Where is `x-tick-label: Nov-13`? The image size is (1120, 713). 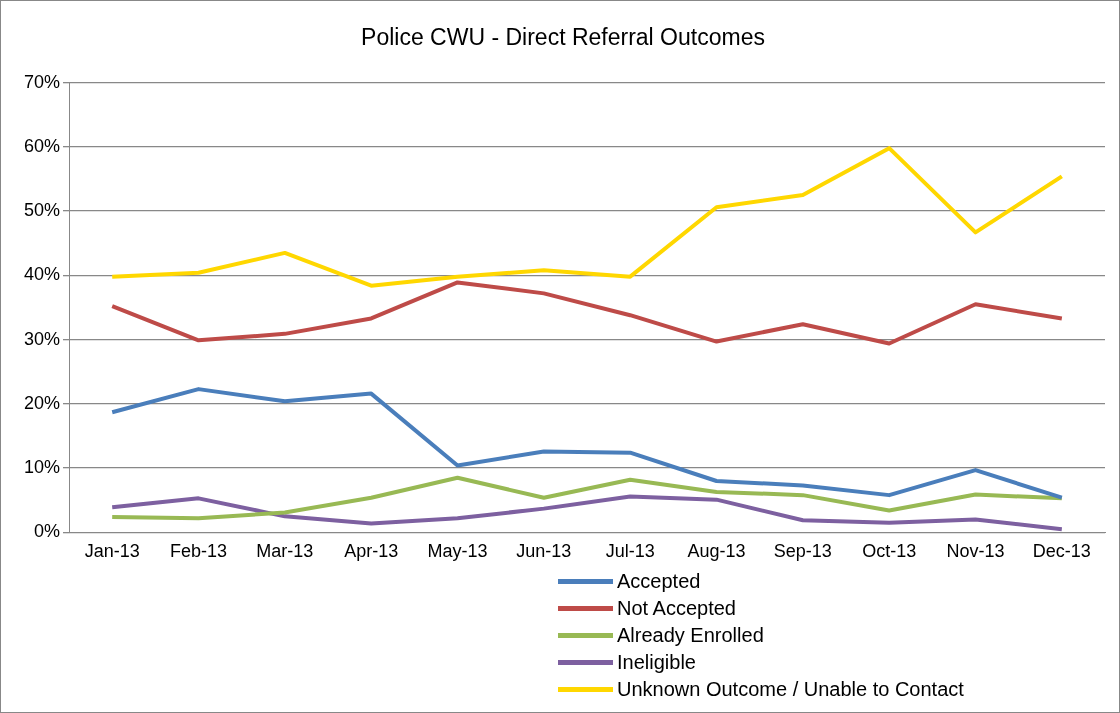
x-tick-label: Nov-13 is located at coordinates (975, 551).